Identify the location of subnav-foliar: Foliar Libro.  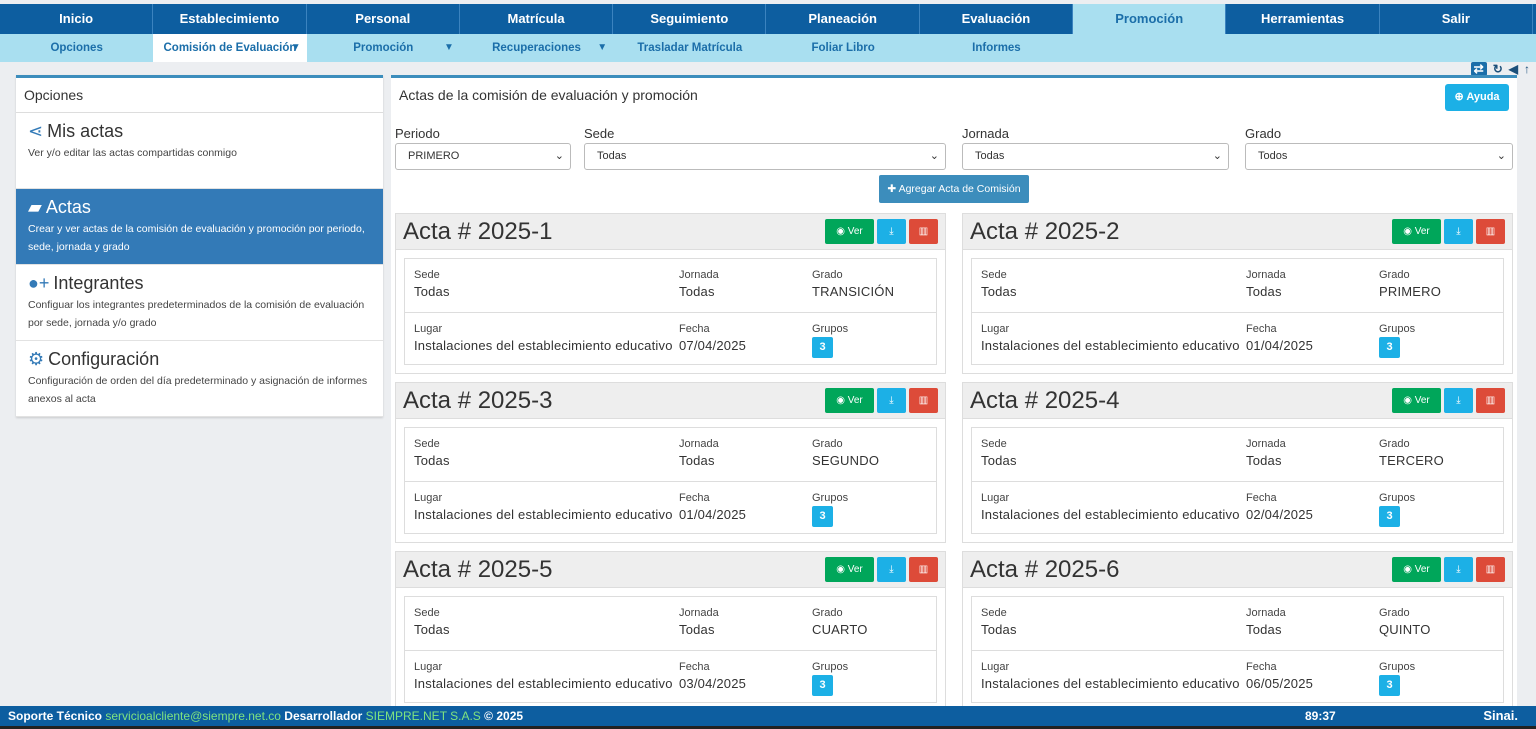
(842, 48).